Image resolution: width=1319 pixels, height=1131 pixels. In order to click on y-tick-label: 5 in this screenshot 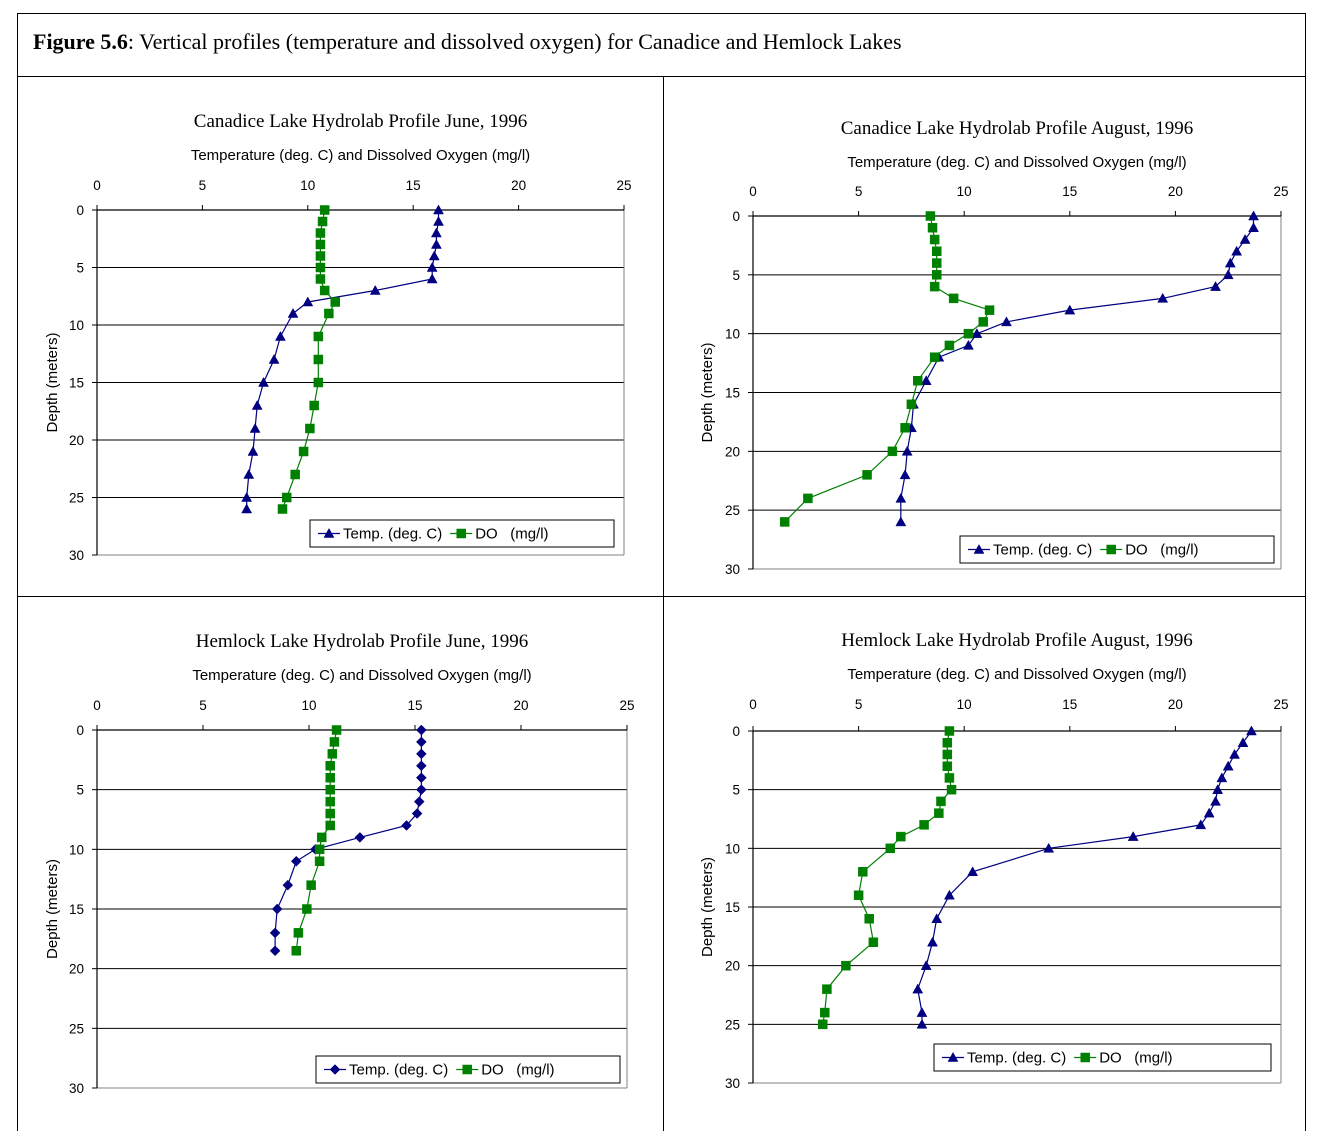, I will do `click(80, 790)`.